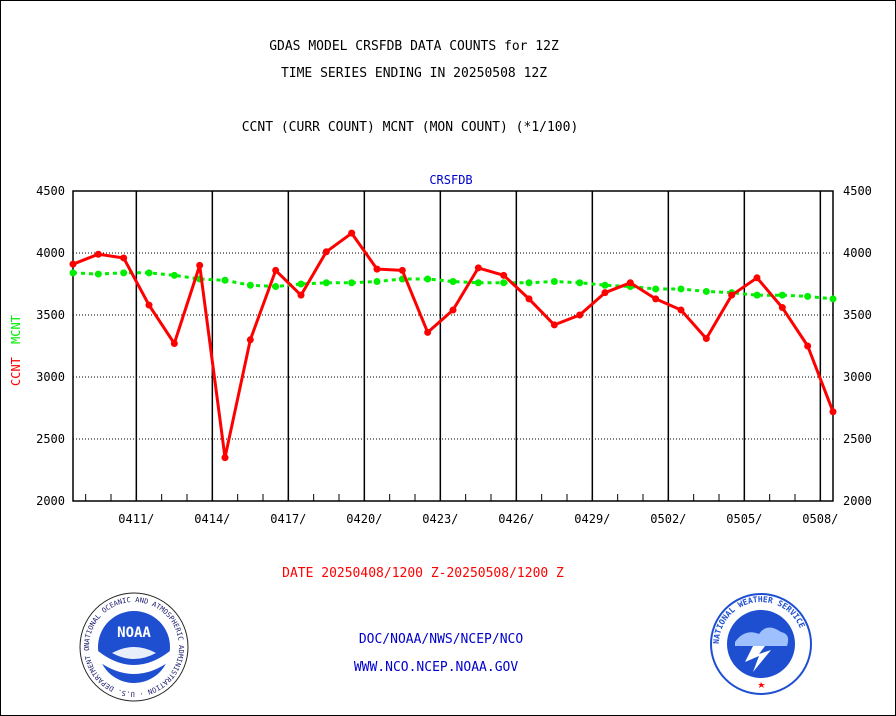  Describe the element at coordinates (857, 191) in the screenshot. I see `y-tick-label-right: 4500` at that location.